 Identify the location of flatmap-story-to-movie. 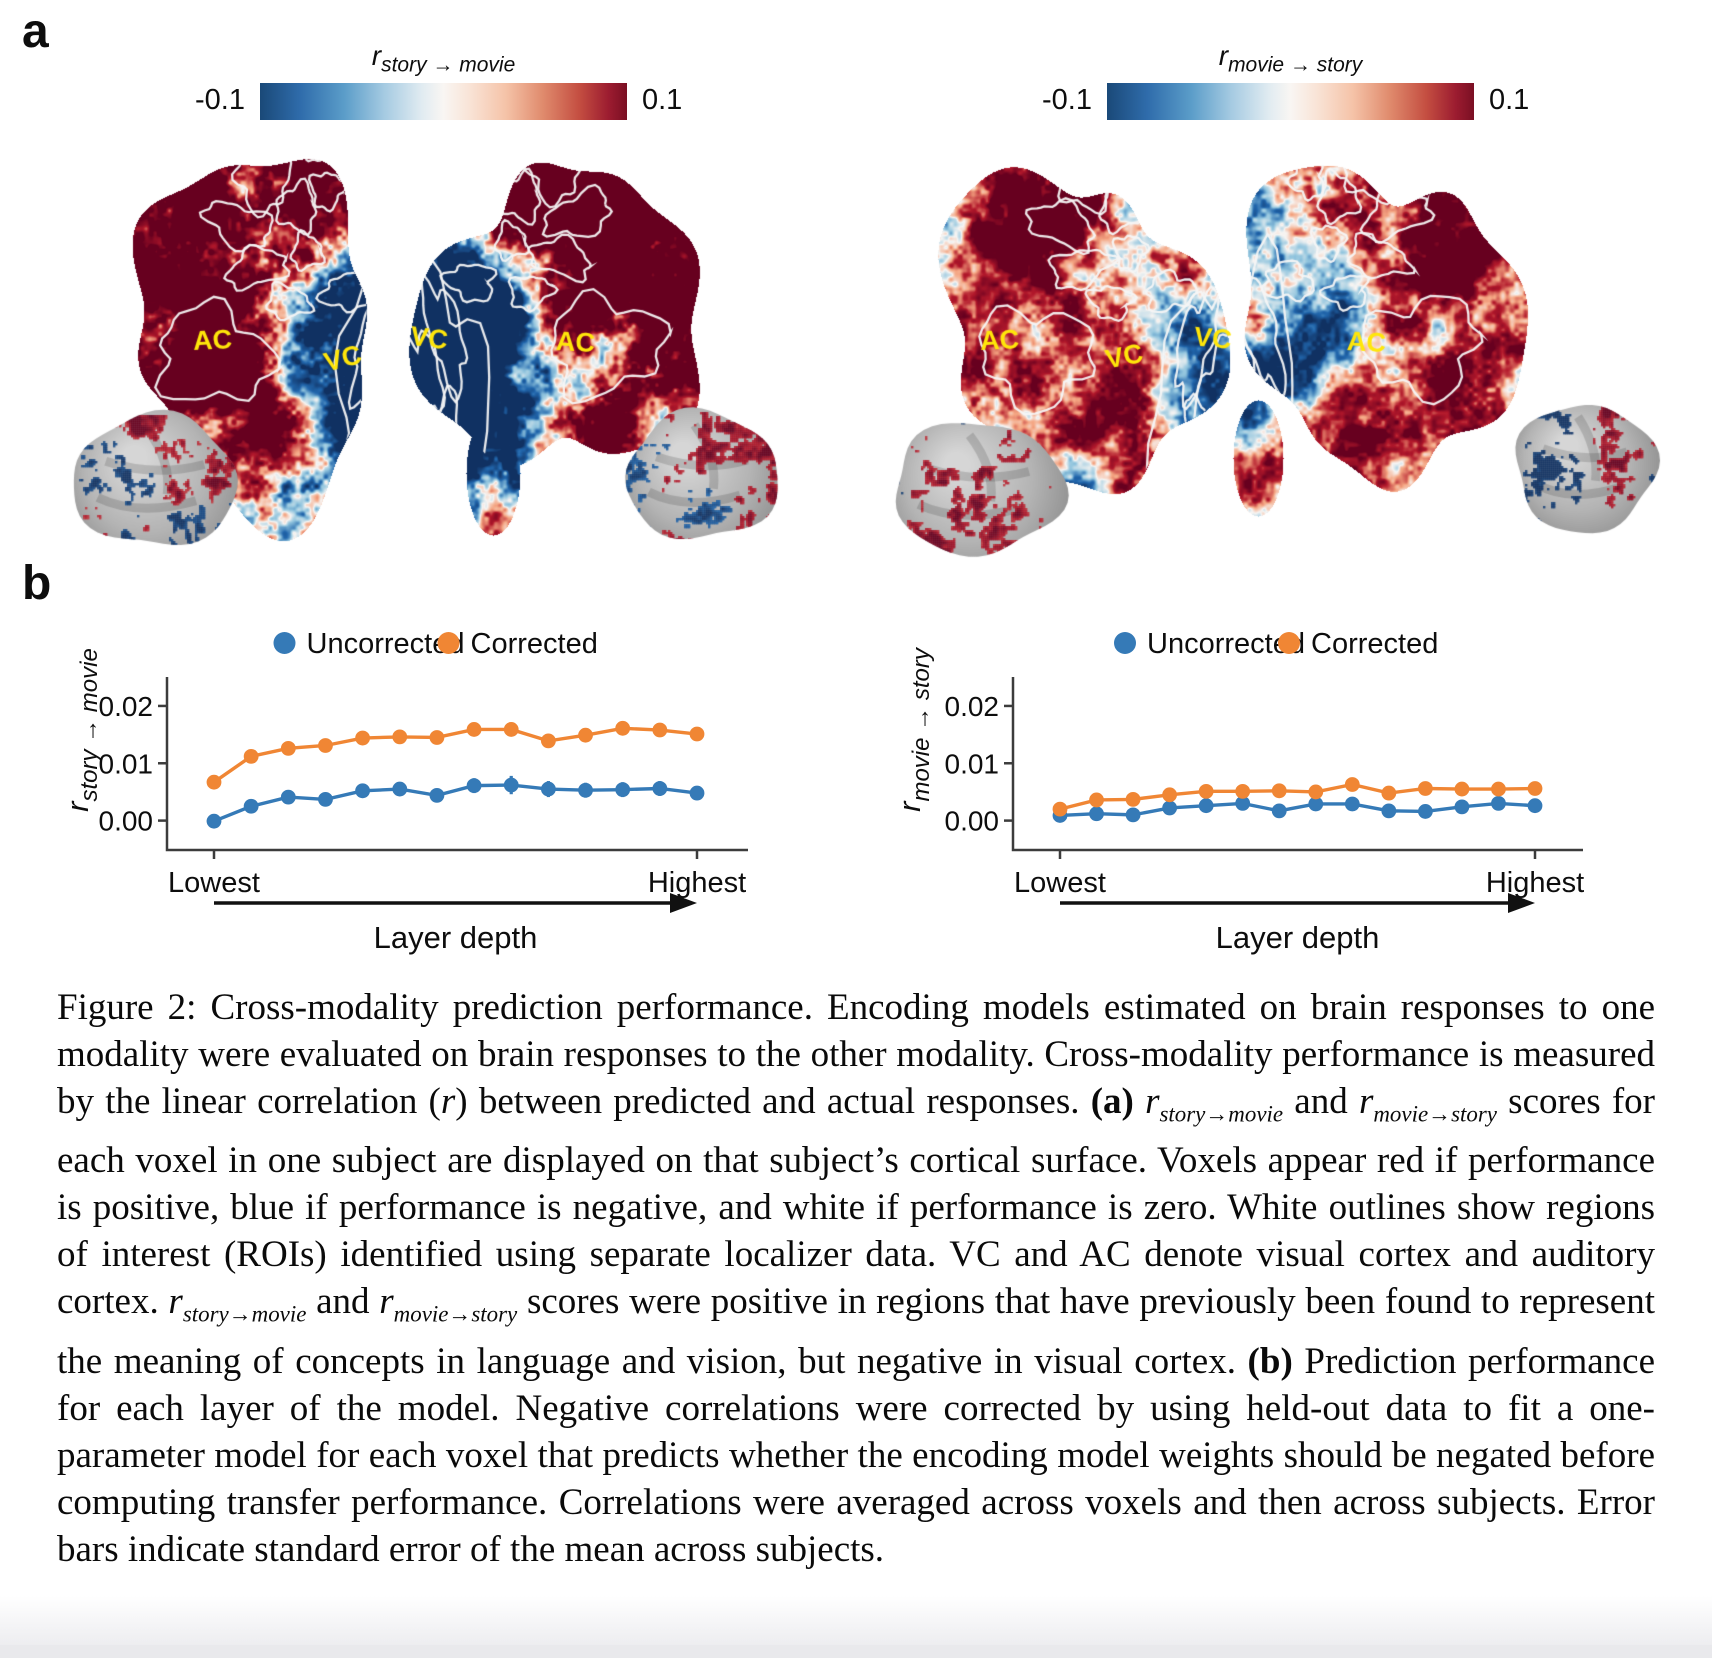
(420, 338).